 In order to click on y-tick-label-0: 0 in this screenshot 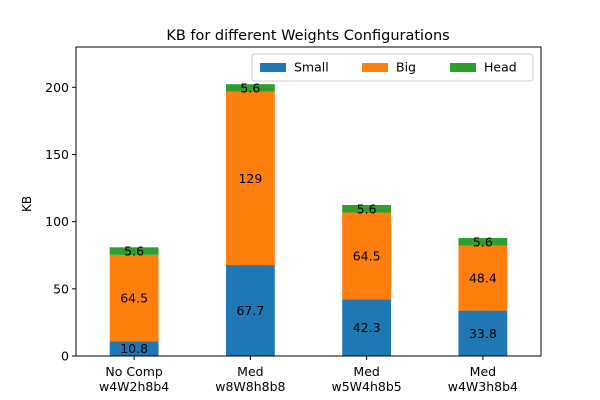, I will do `click(65, 356)`.